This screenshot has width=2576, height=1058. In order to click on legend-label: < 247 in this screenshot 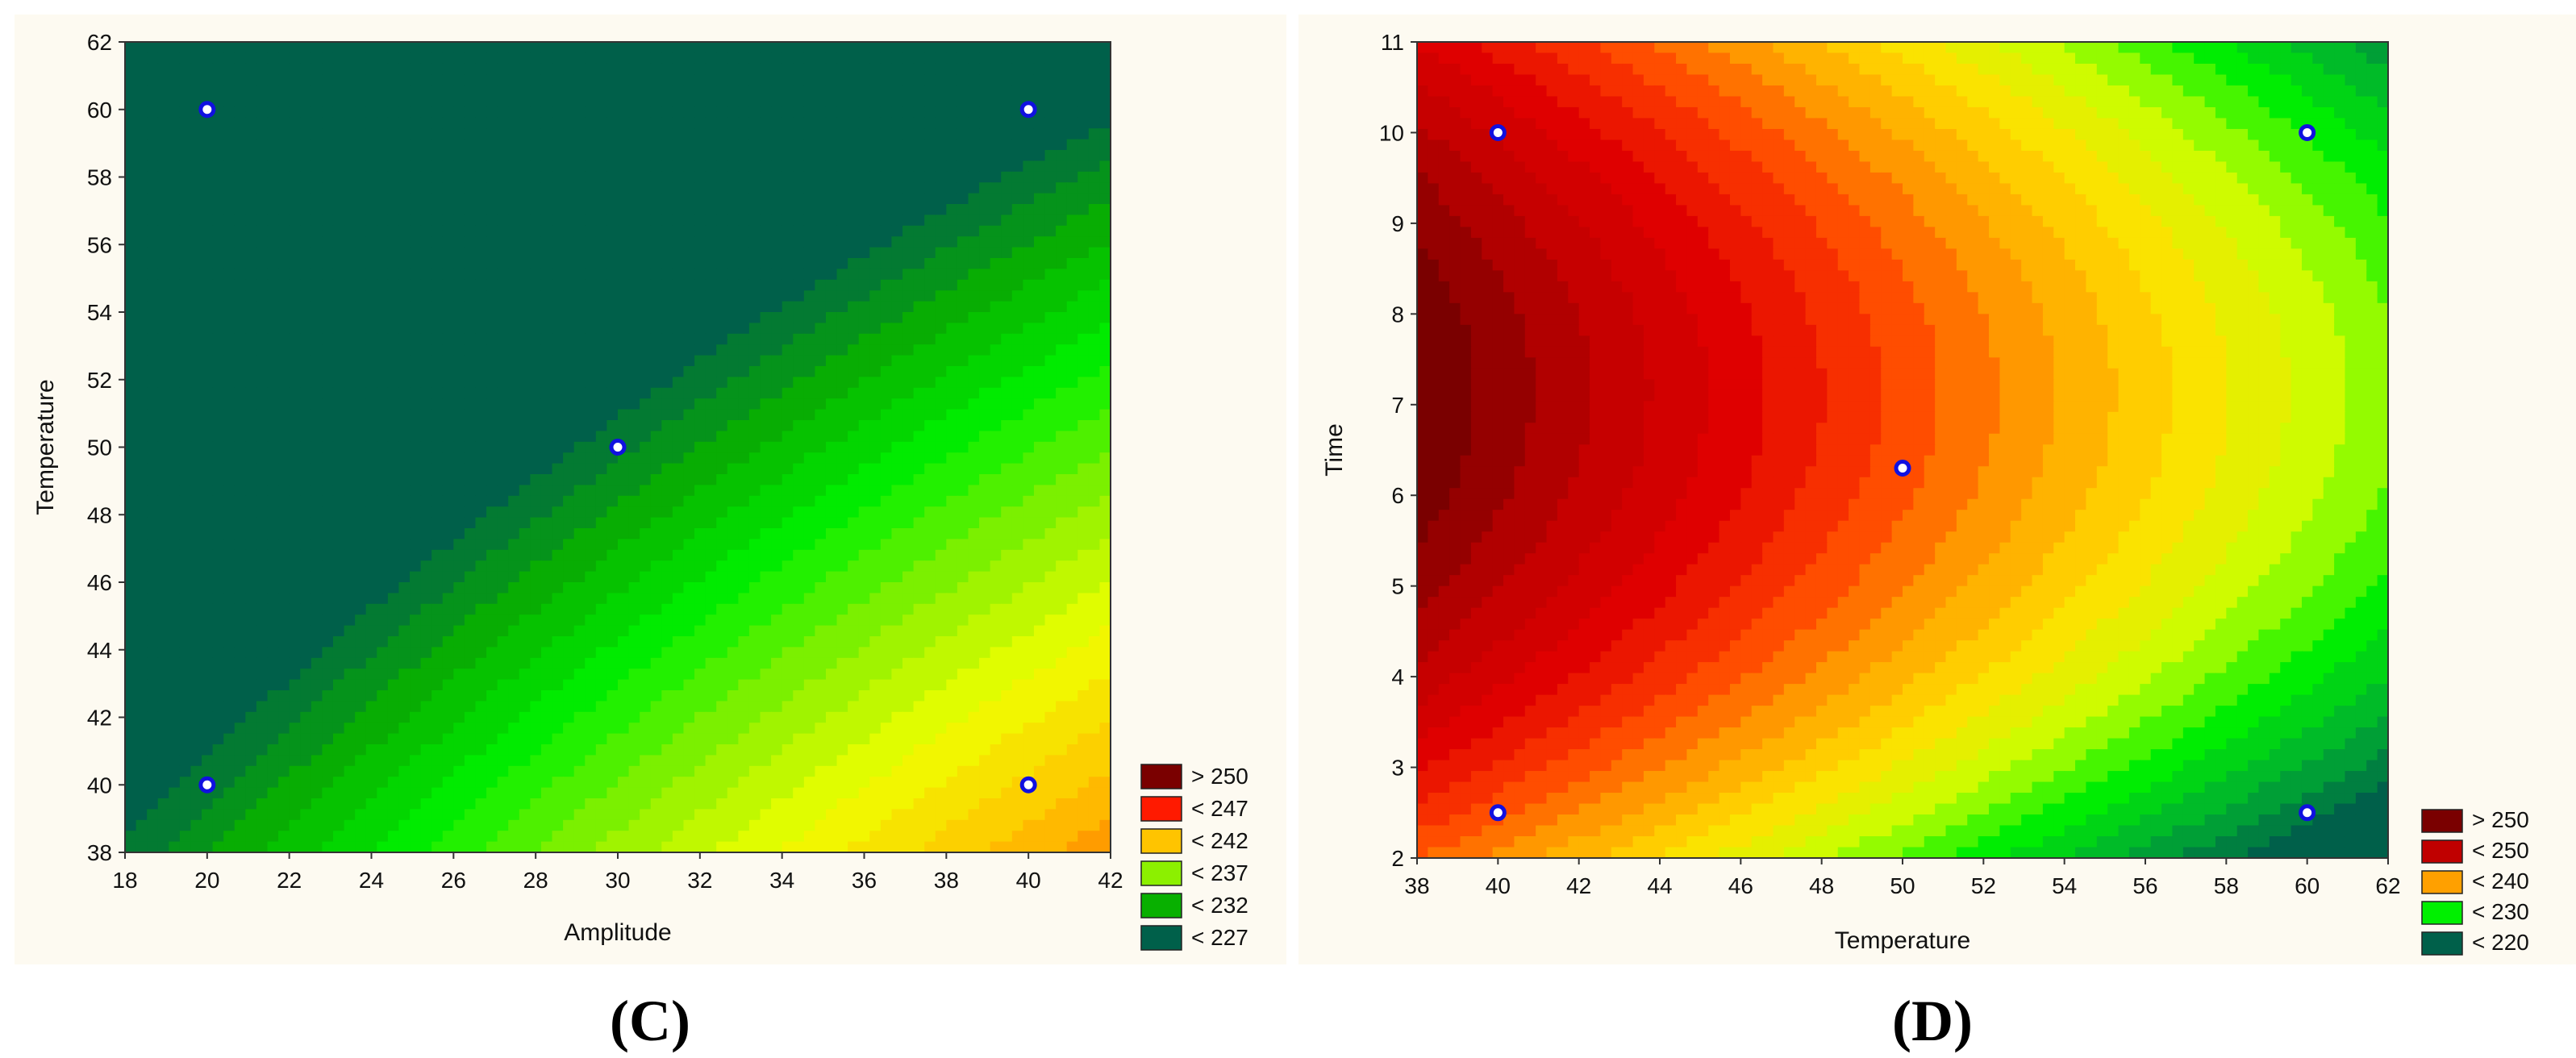, I will do `click(1219, 808)`.